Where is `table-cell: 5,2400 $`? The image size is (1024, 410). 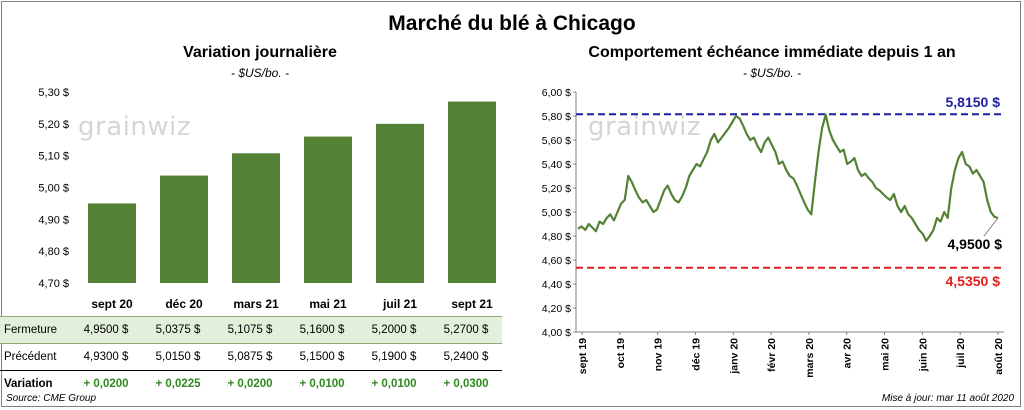 table-cell: 5,2400 $ is located at coordinates (466, 357).